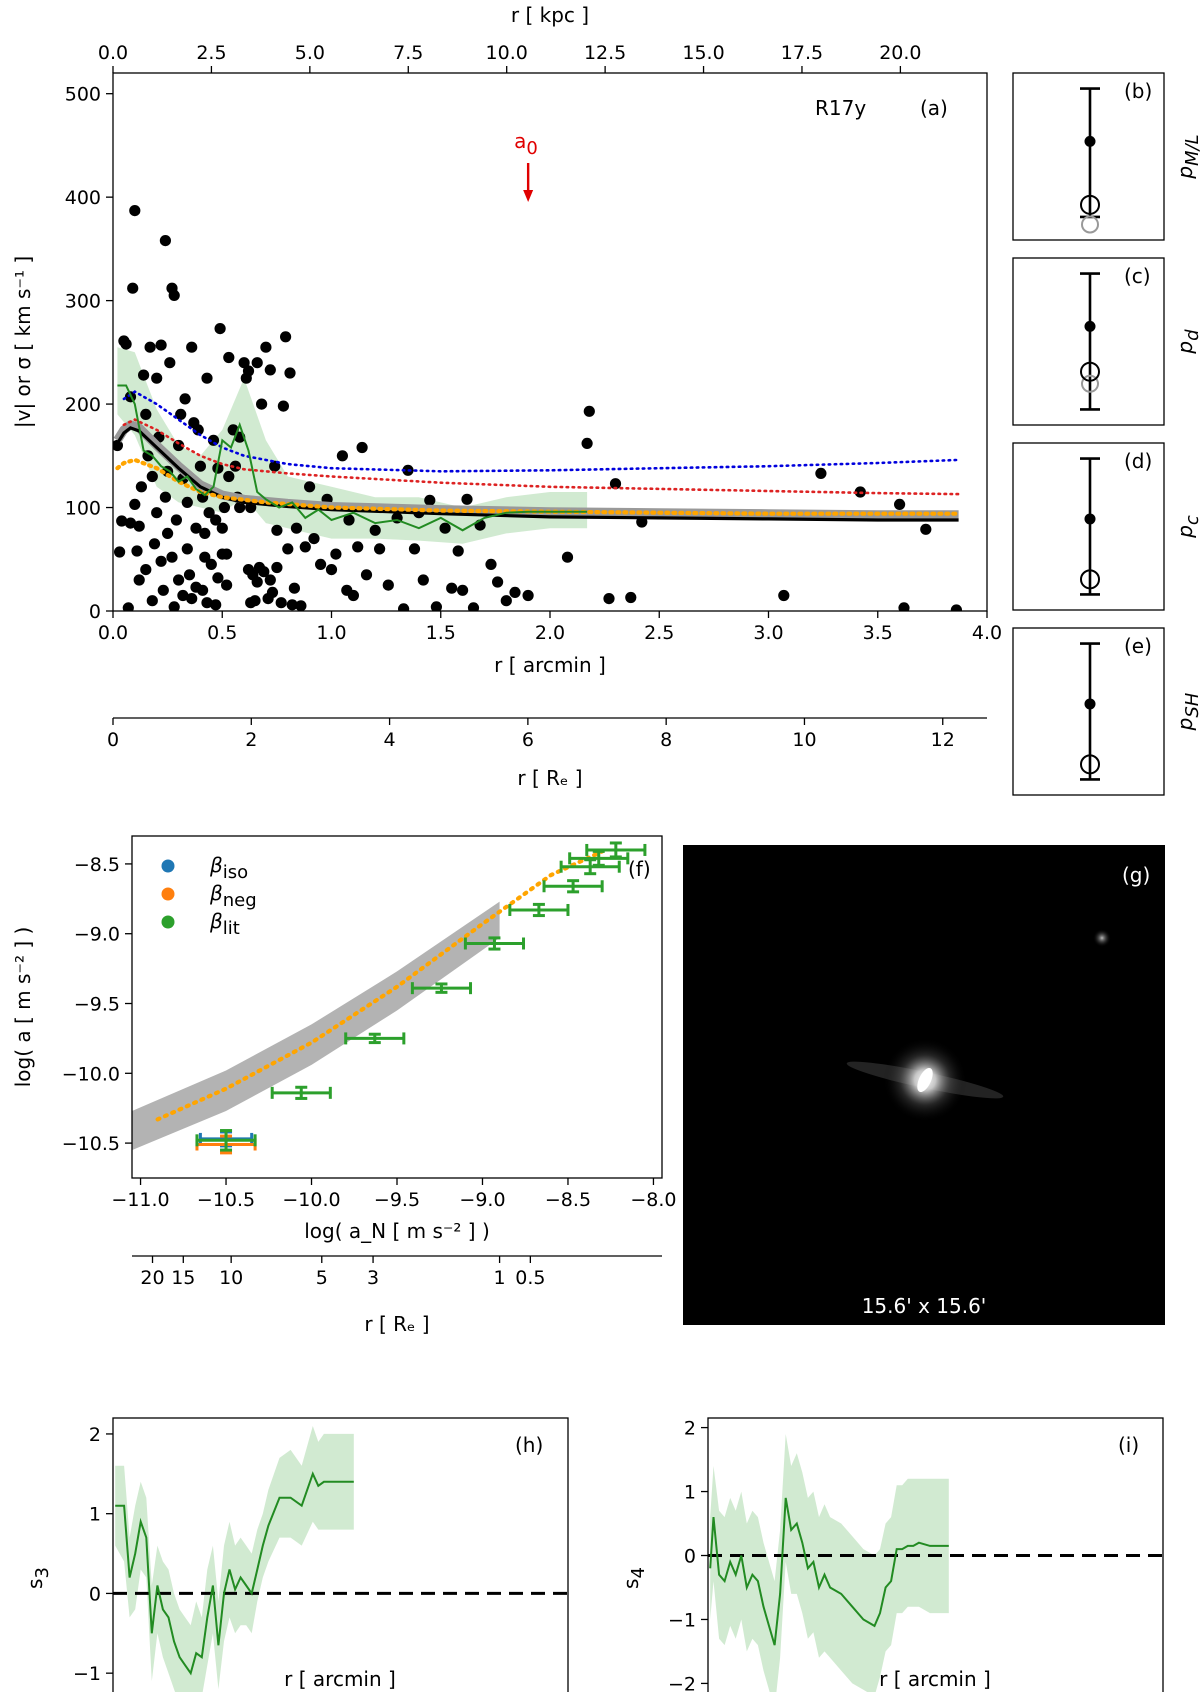 The image size is (1200, 1692). Describe the element at coordinates (83, 198) in the screenshot. I see `y-tick-label: 400` at that location.